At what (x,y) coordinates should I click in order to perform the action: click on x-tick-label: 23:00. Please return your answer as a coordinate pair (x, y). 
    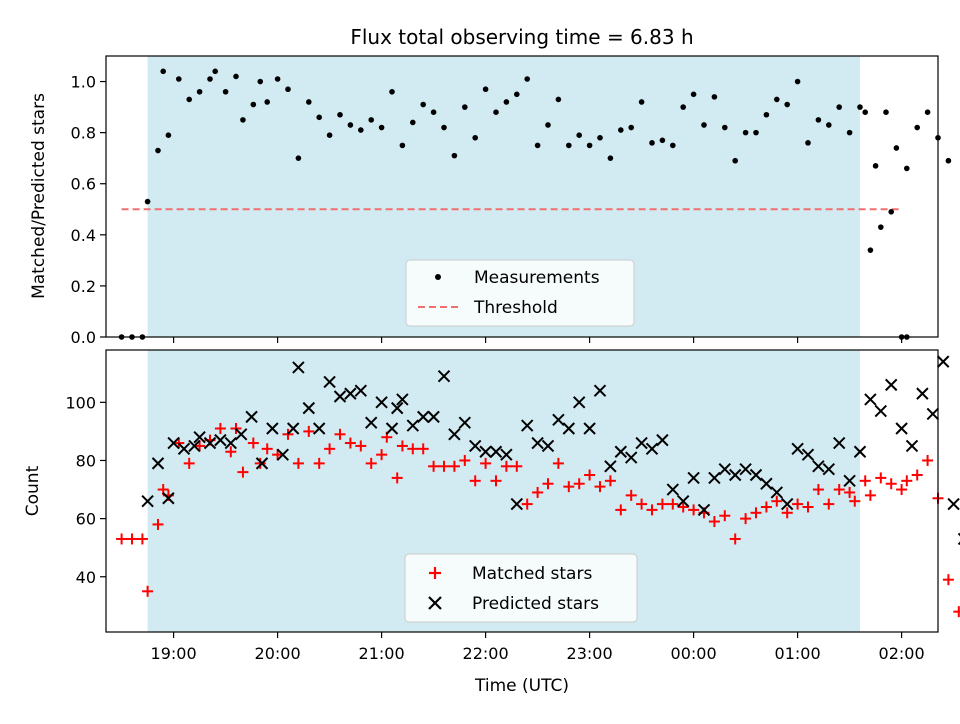
    Looking at the image, I should click on (590, 653).